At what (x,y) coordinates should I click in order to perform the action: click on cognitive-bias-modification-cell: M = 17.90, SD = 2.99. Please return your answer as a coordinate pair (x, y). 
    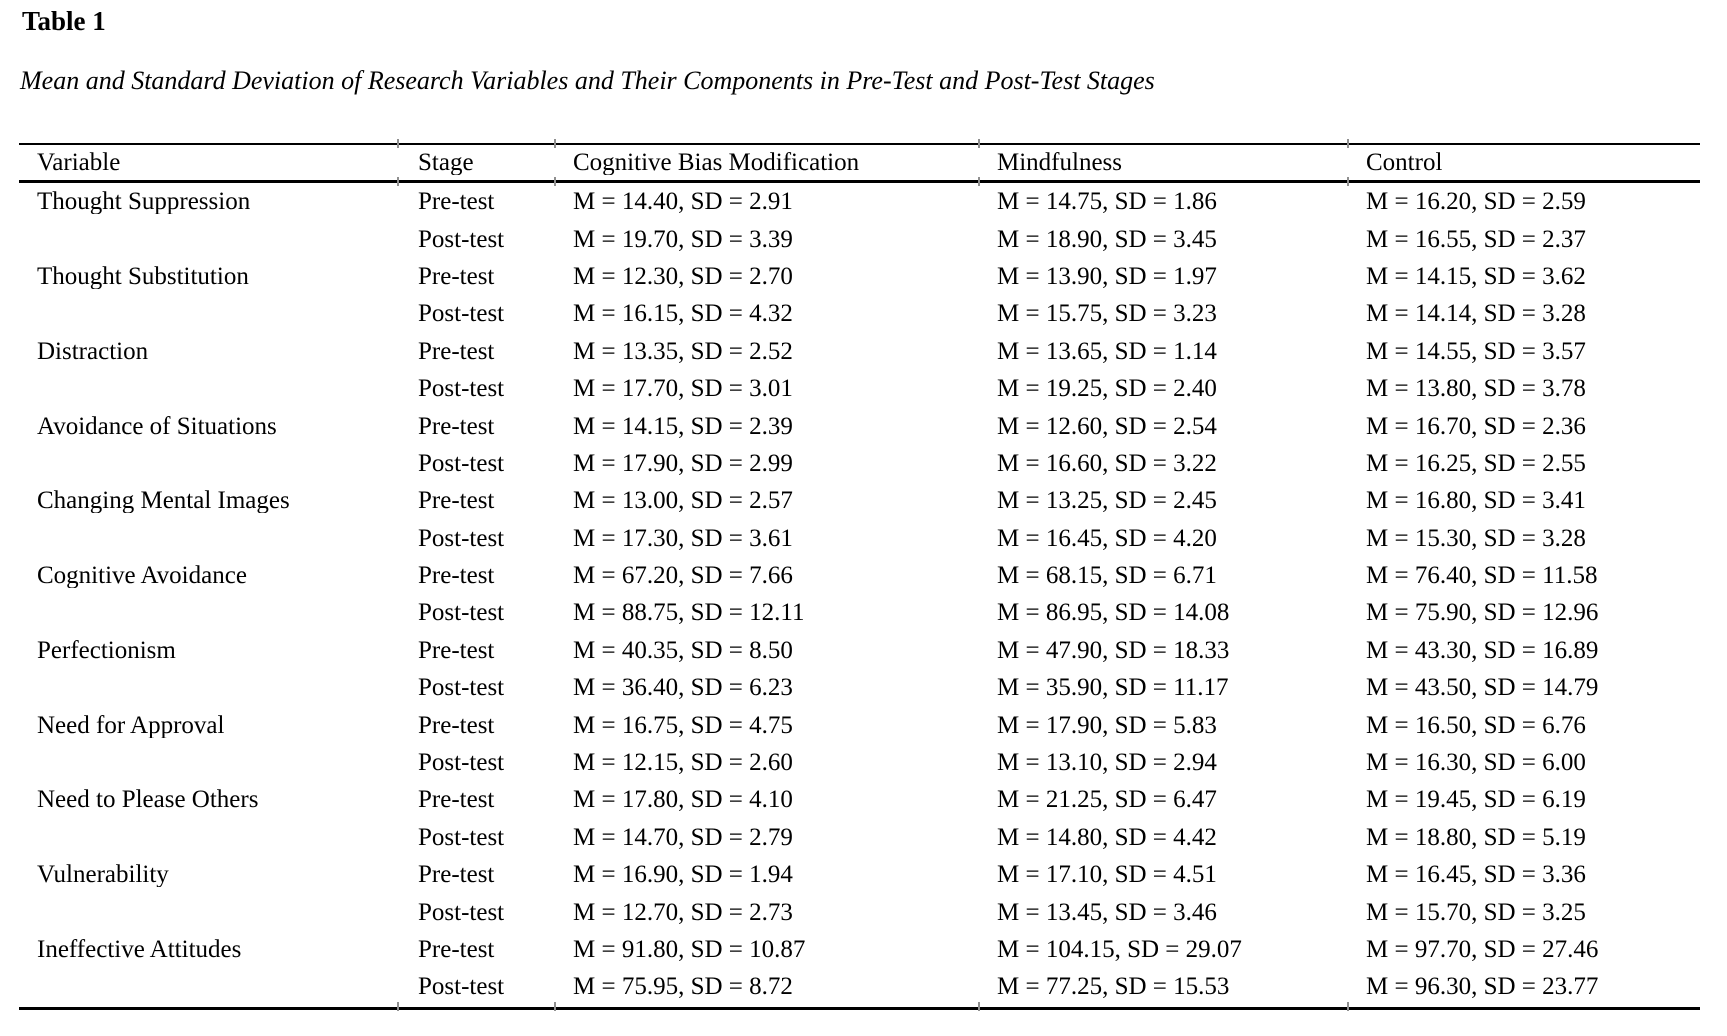
    Looking at the image, I should click on (683, 463).